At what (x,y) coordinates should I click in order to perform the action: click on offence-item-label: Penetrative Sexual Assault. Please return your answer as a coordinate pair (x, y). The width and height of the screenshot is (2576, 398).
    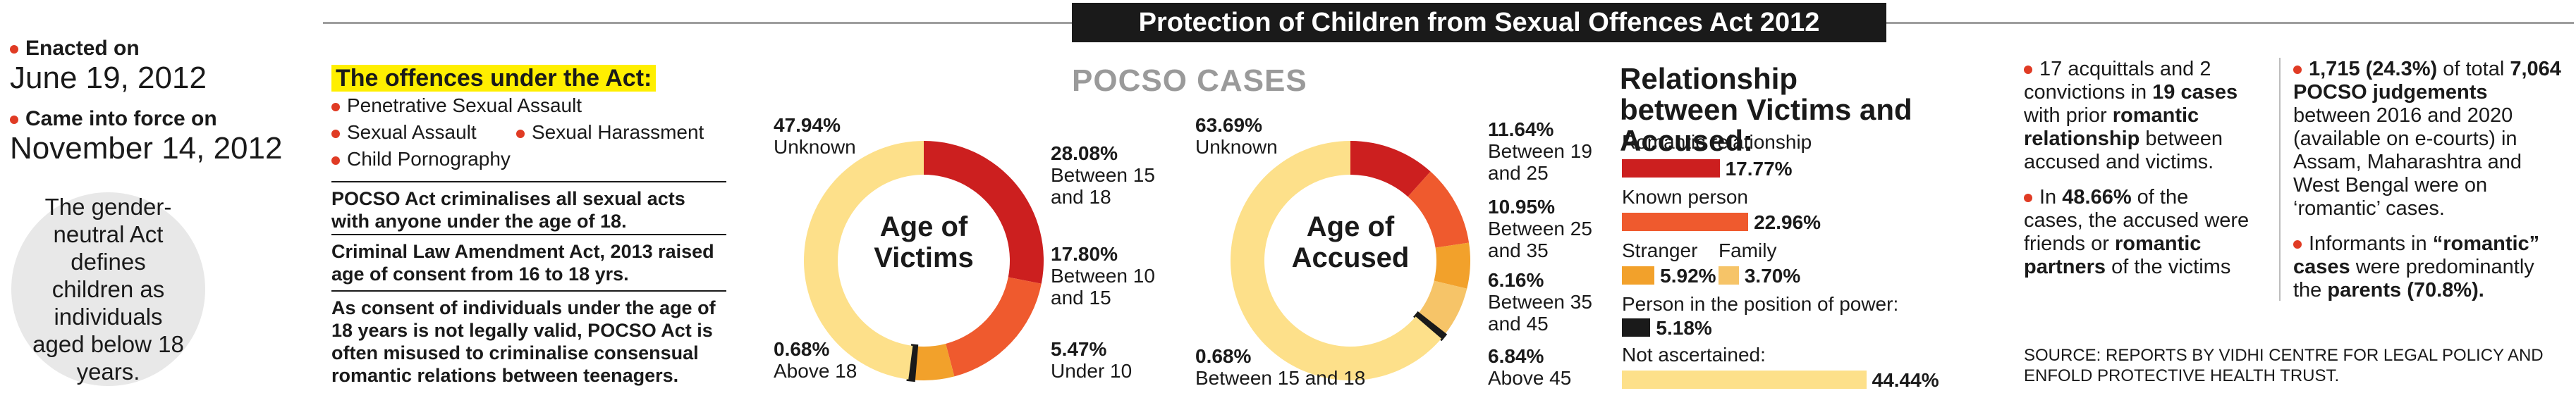
    Looking at the image, I should click on (465, 105).